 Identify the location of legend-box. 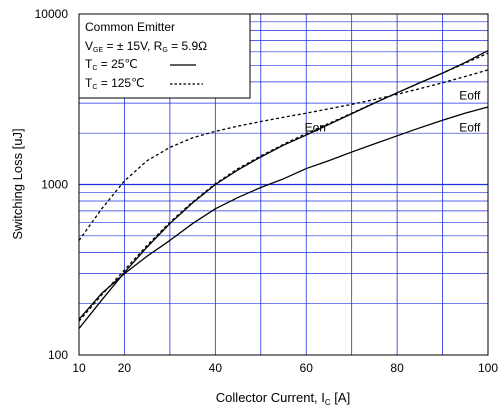
(164, 56).